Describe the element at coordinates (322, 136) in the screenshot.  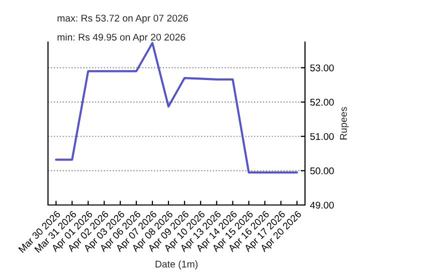
I see `y-tick-label: 51.00` at that location.